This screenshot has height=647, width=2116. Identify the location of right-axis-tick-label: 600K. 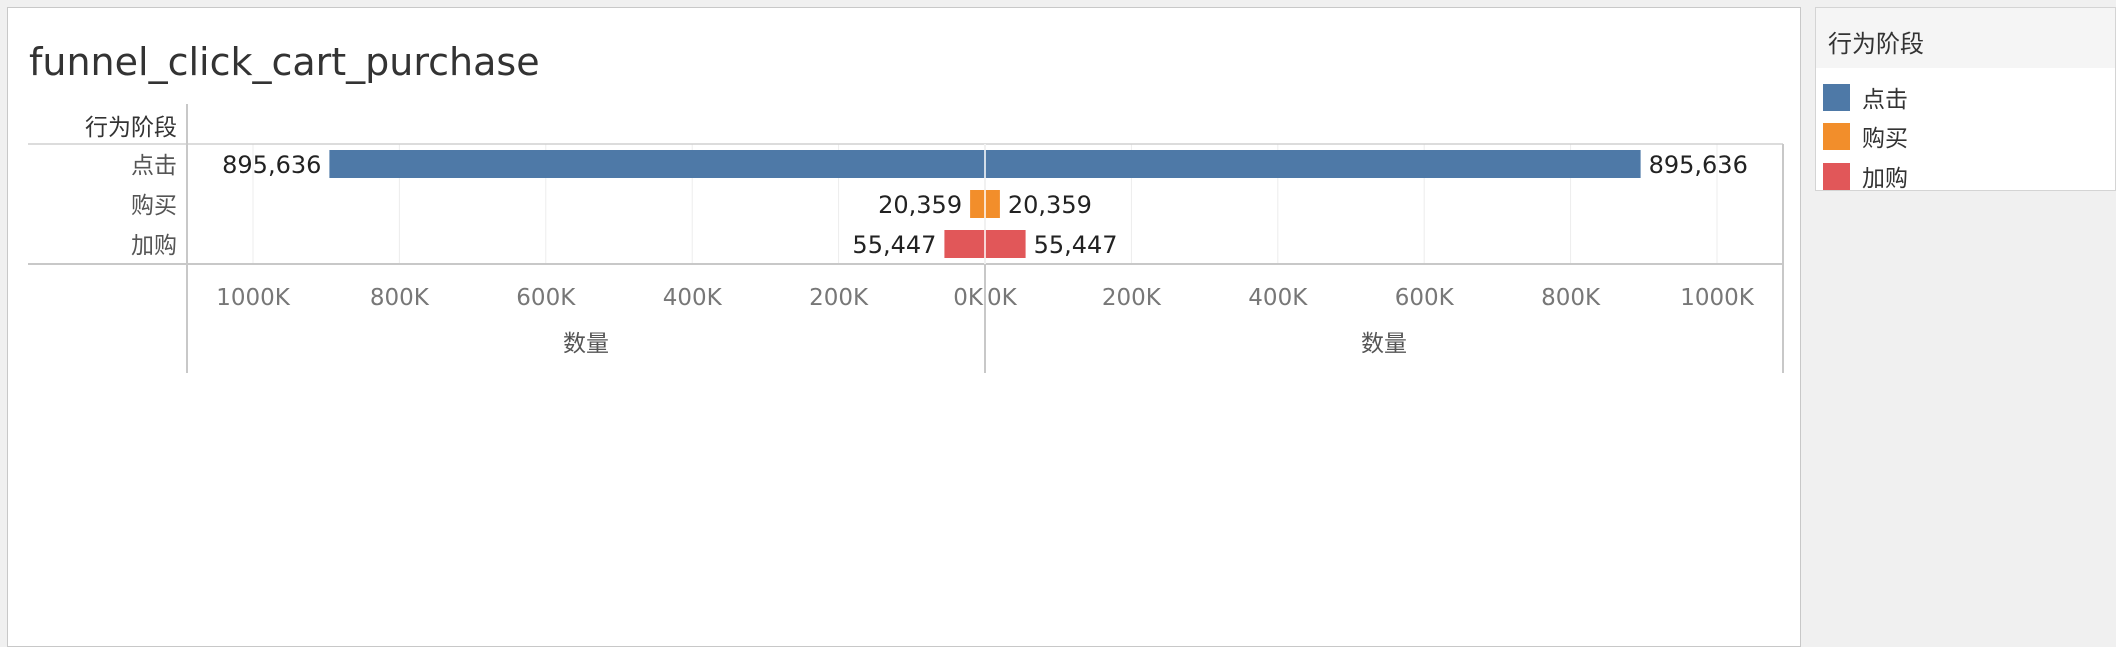
(1425, 298).